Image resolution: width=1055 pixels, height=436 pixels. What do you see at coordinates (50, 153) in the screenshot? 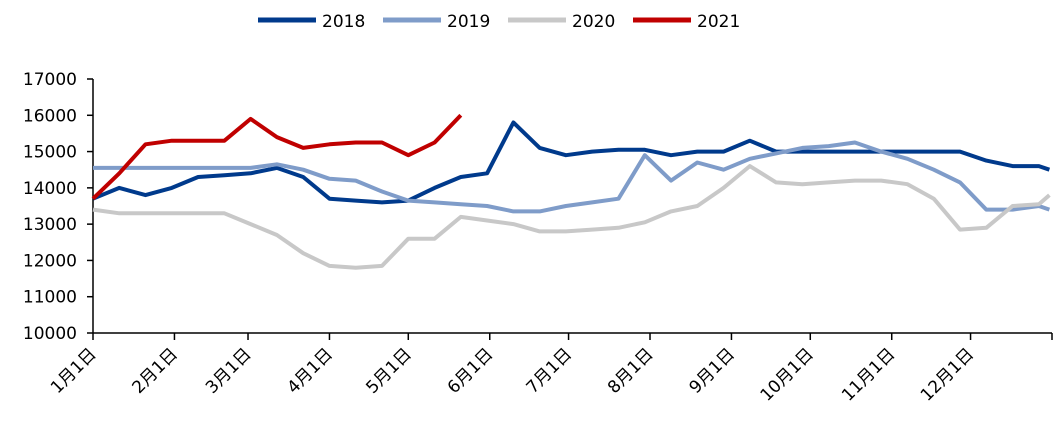
I see `y-tick-label: 15000` at bounding box center [50, 153].